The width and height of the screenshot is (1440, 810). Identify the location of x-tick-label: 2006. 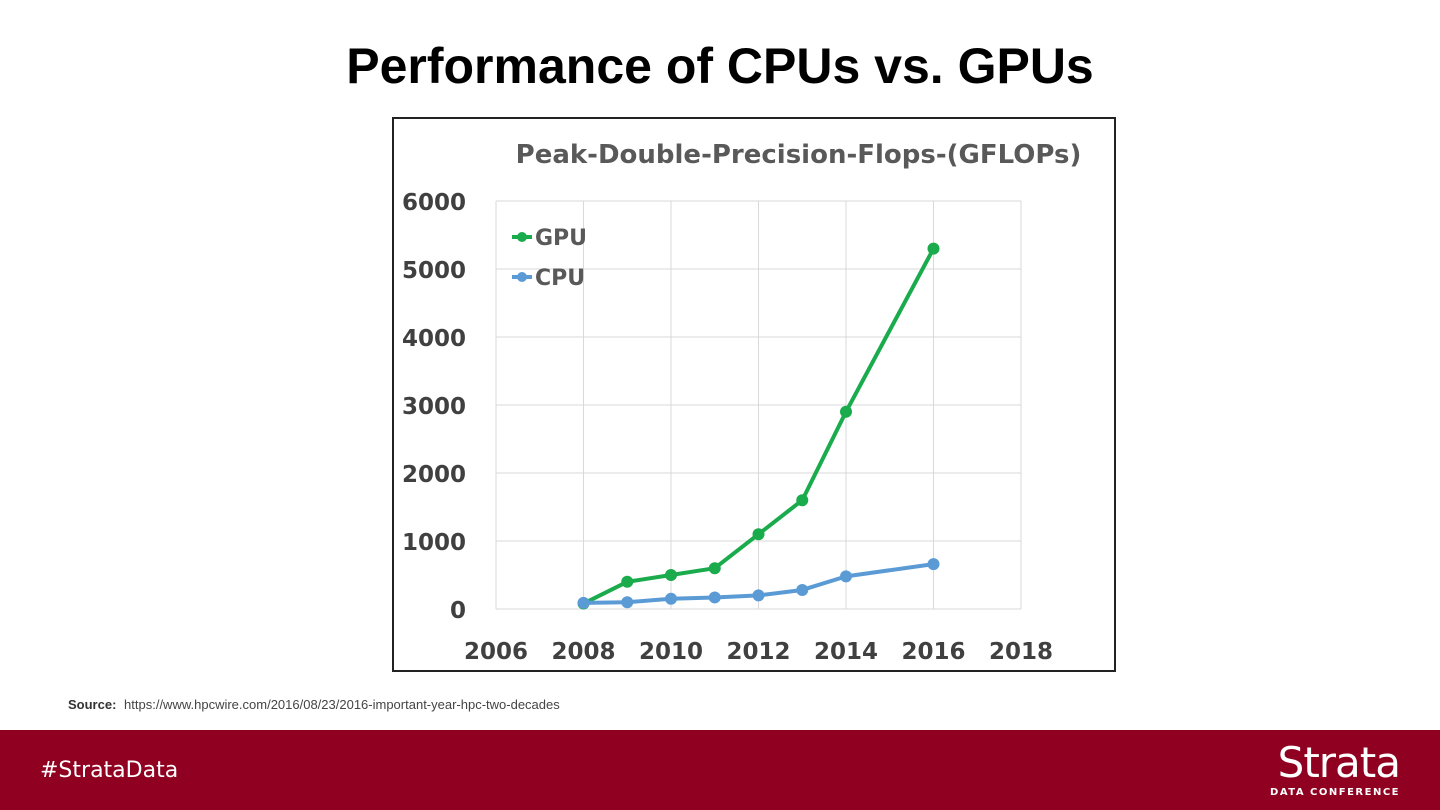
(496, 652).